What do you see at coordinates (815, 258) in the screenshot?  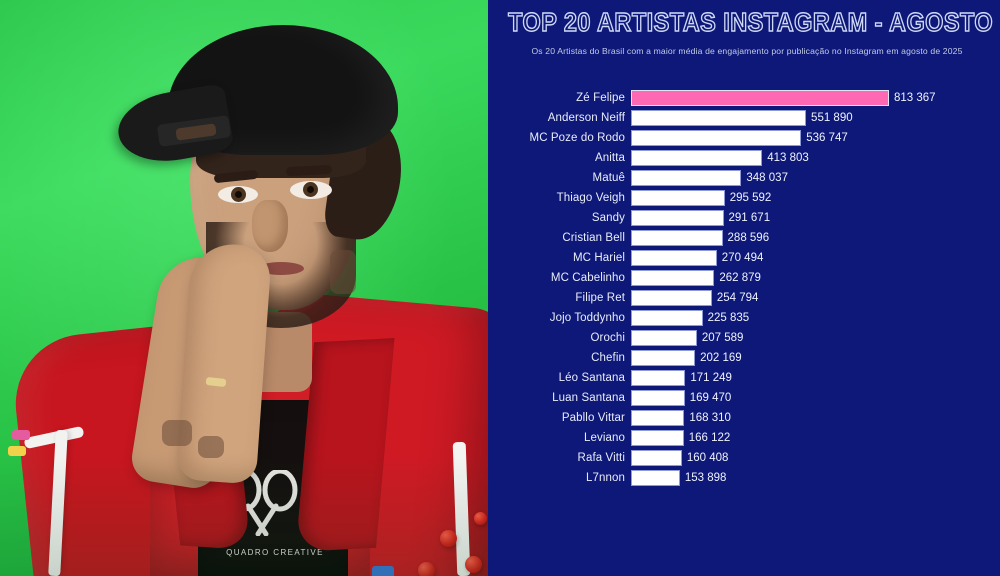 I see `bar-container: 270 494` at bounding box center [815, 258].